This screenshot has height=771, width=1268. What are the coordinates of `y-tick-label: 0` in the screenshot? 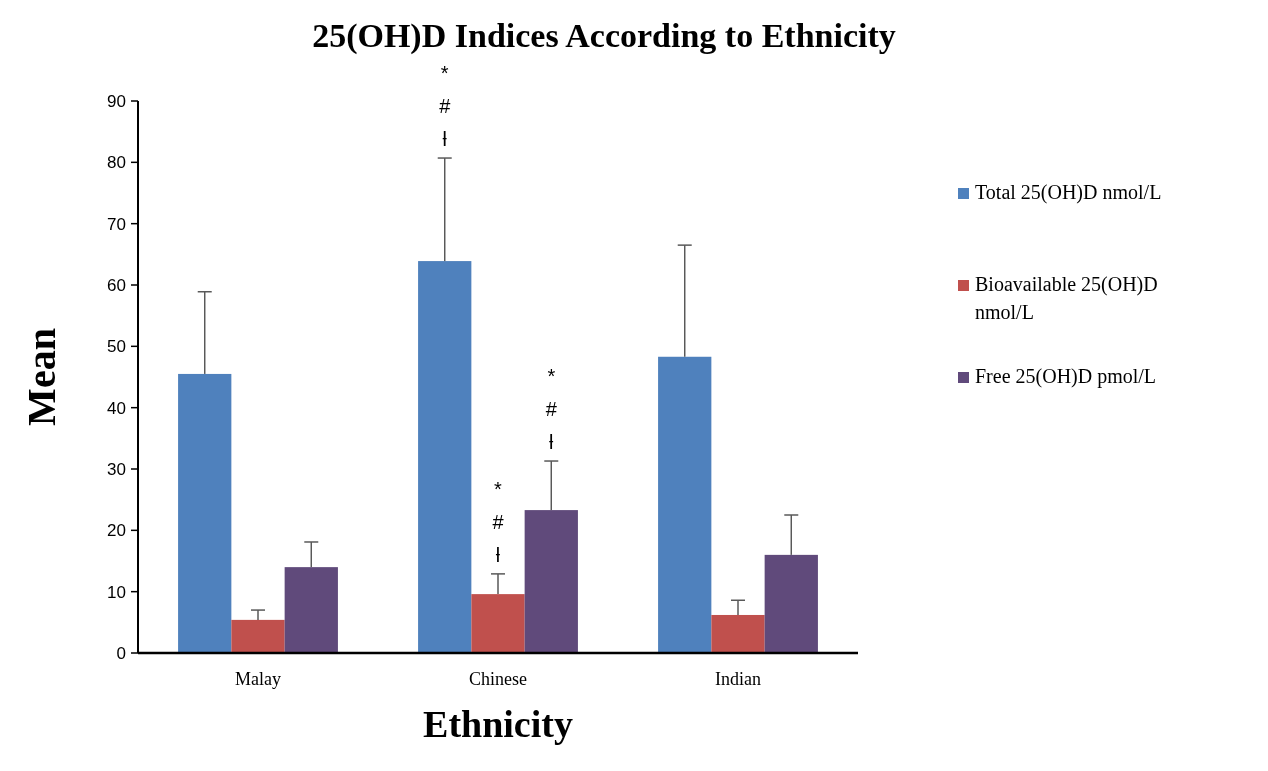 It's located at (121, 653).